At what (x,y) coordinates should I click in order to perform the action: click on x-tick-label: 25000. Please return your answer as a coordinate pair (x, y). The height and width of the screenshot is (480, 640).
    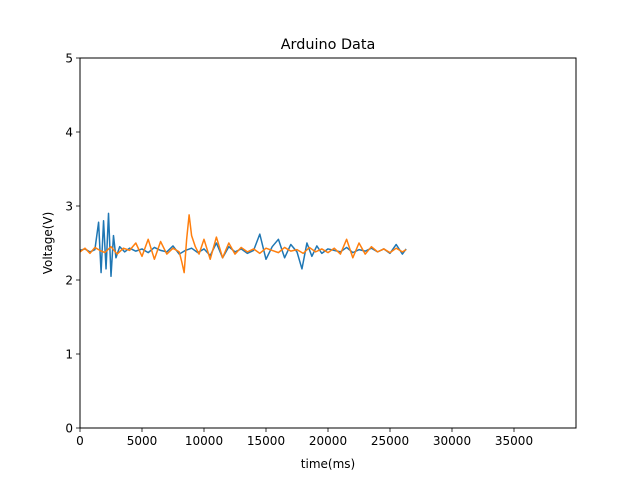
    Looking at the image, I should click on (390, 441).